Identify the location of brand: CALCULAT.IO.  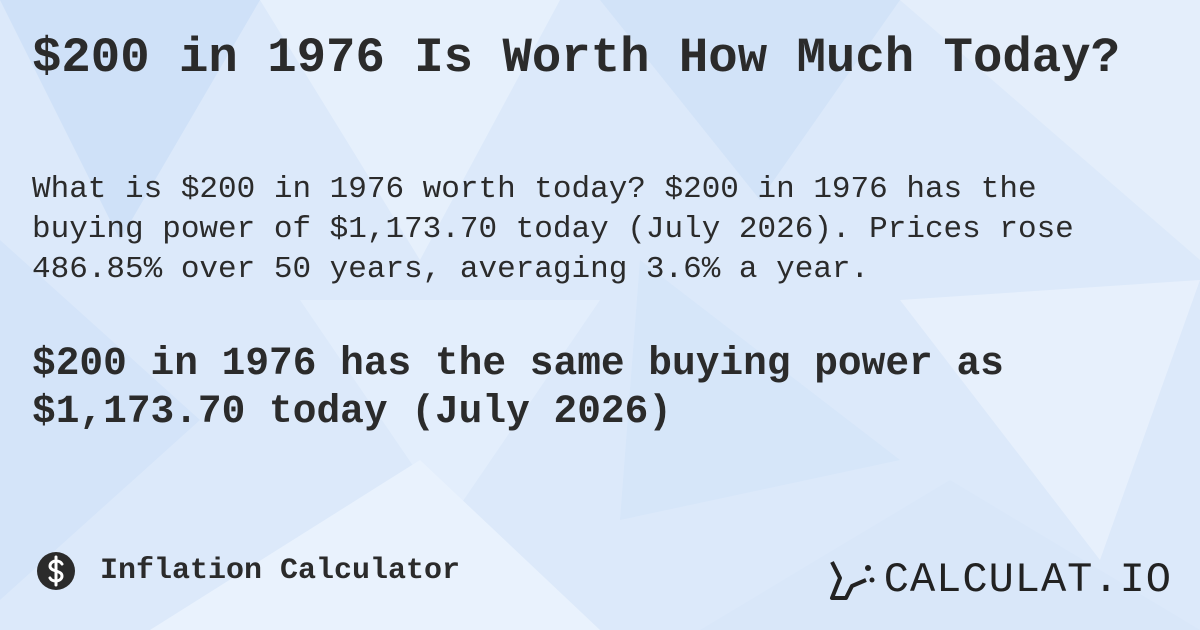
(999, 580).